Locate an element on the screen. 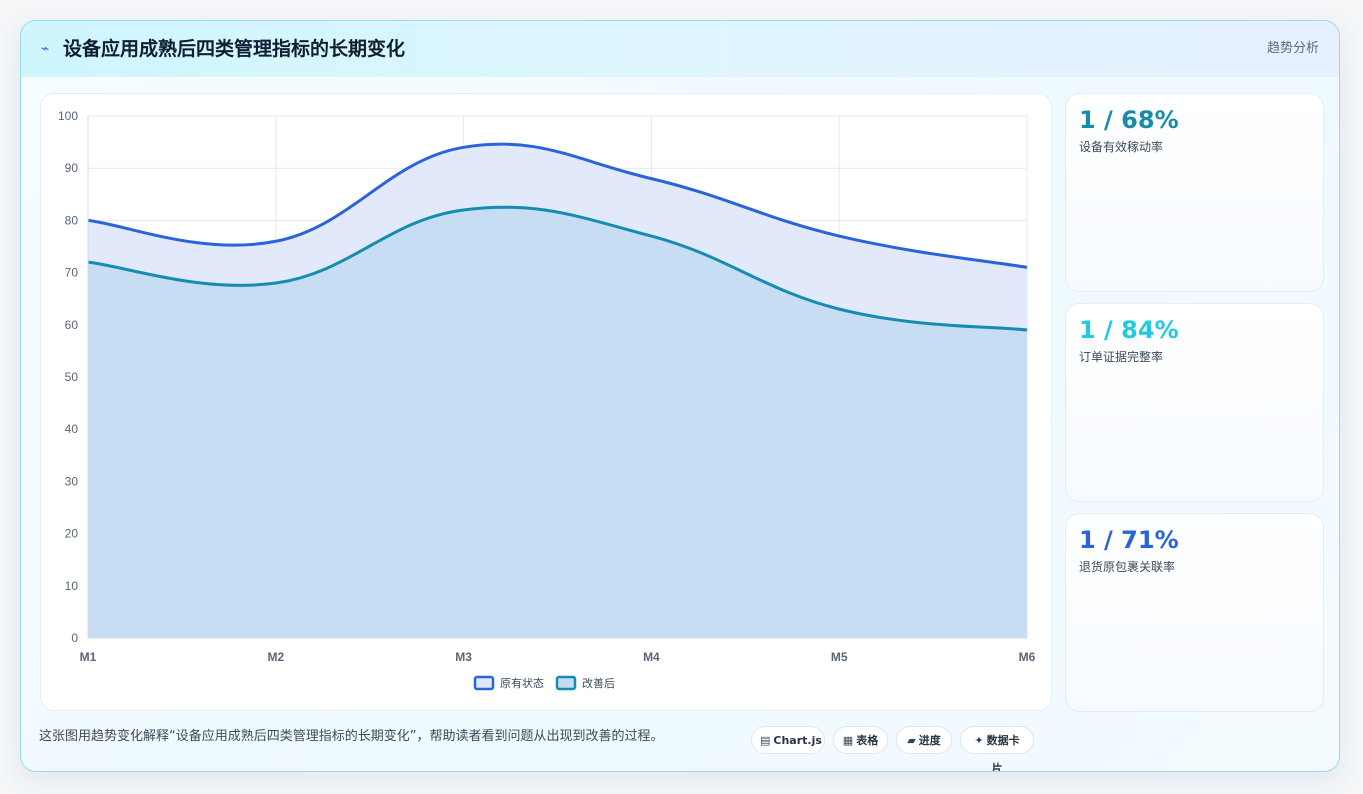 The image size is (1363, 794). chip-label: 表格 is located at coordinates (867, 740).